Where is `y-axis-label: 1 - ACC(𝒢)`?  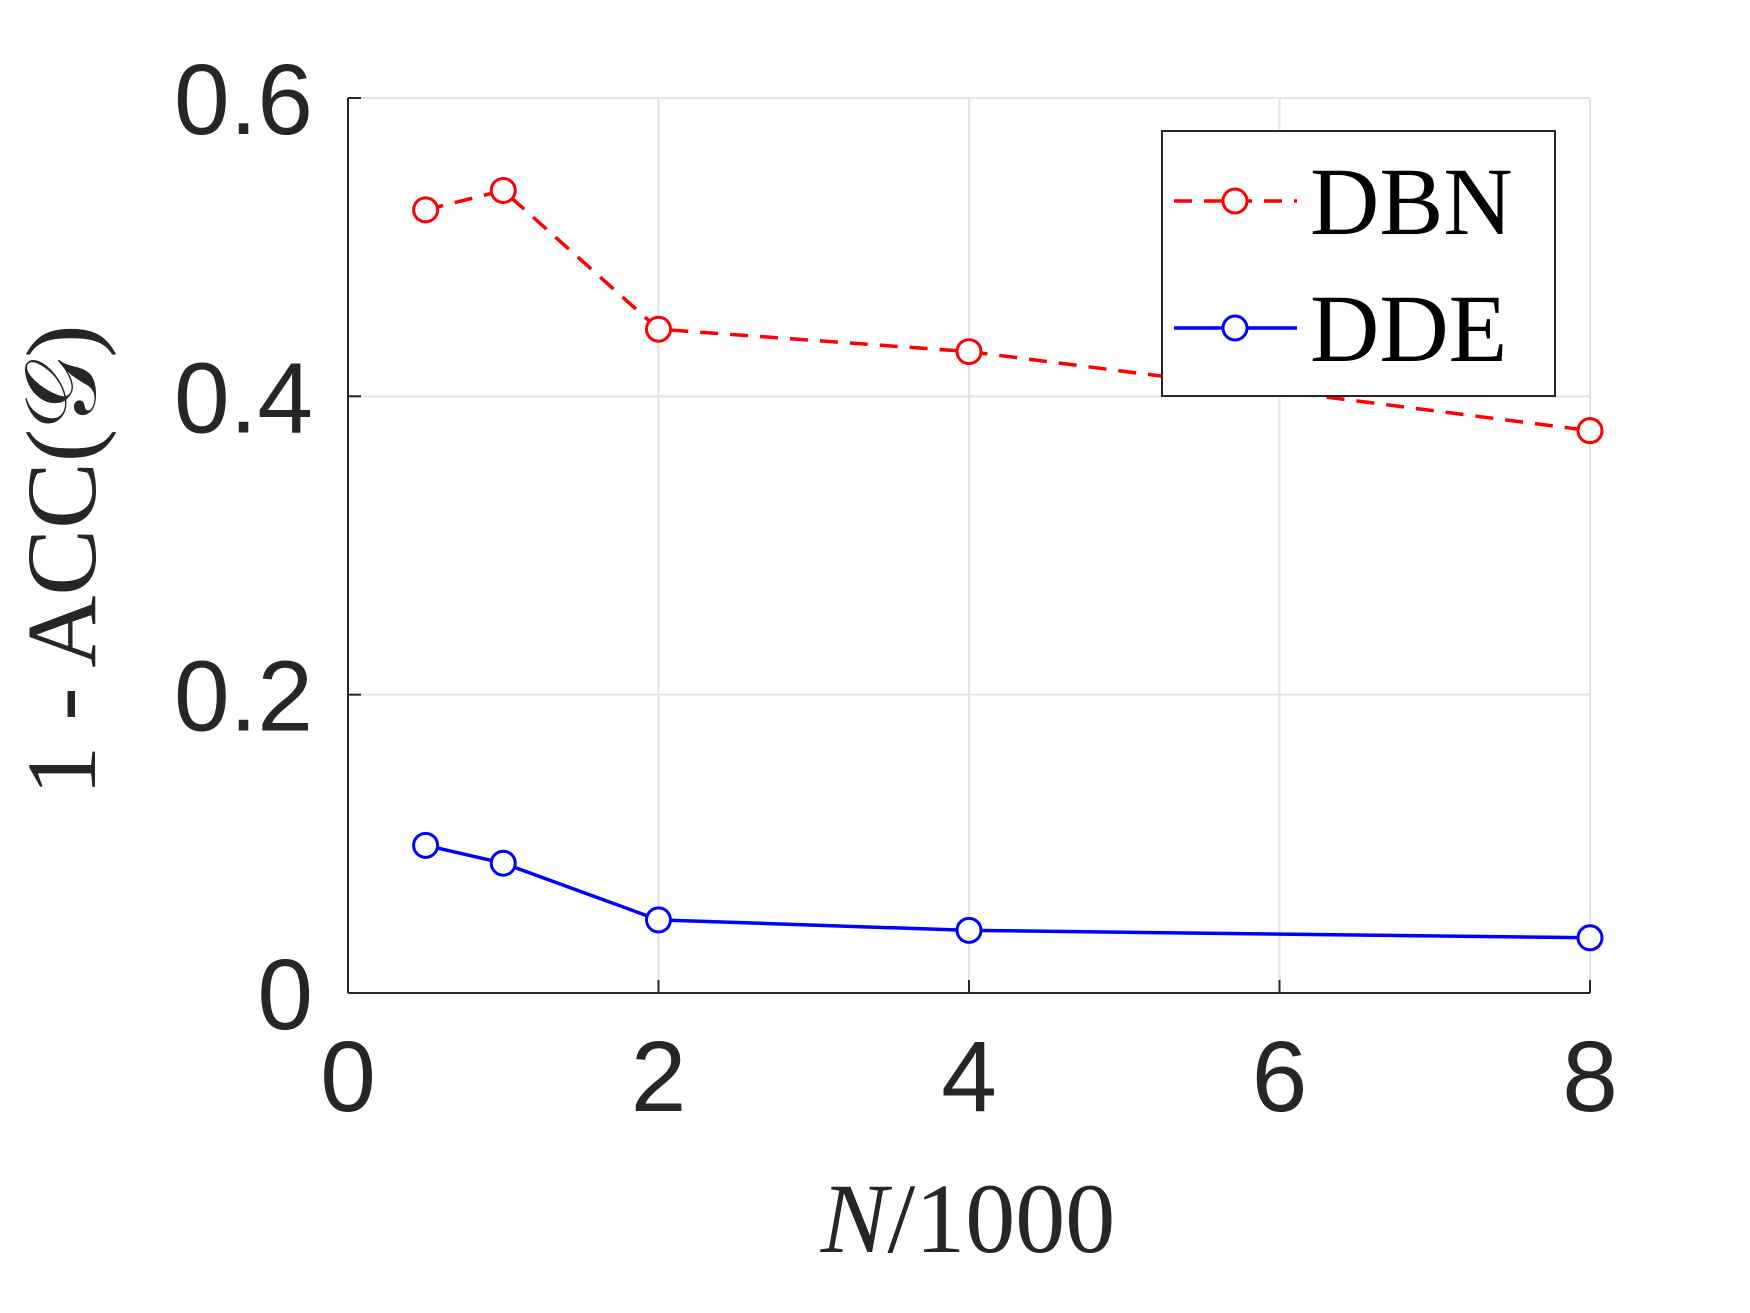 y-axis-label: 1 - ACC(𝒢) is located at coordinates (61, 559).